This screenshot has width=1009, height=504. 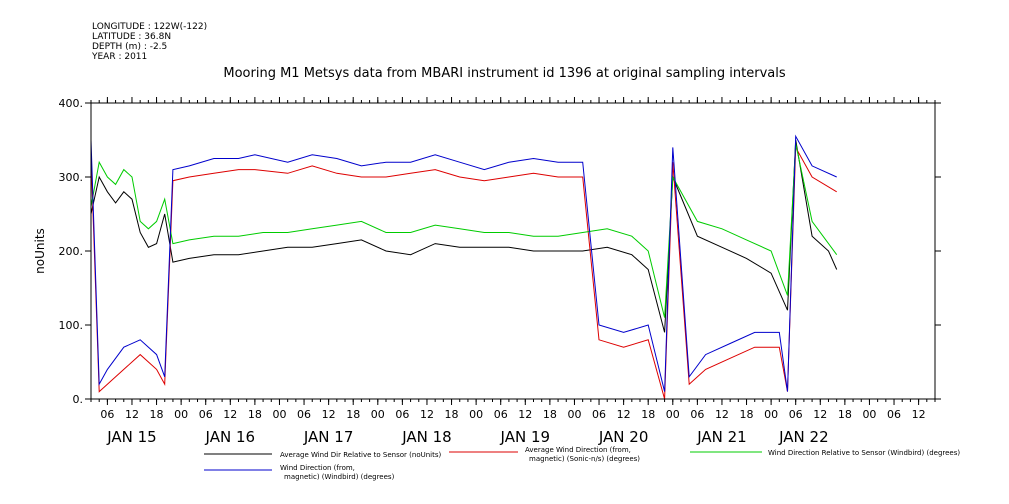 What do you see at coordinates (402, 414) in the screenshot?
I see `x-tick-label-12: 06` at bounding box center [402, 414].